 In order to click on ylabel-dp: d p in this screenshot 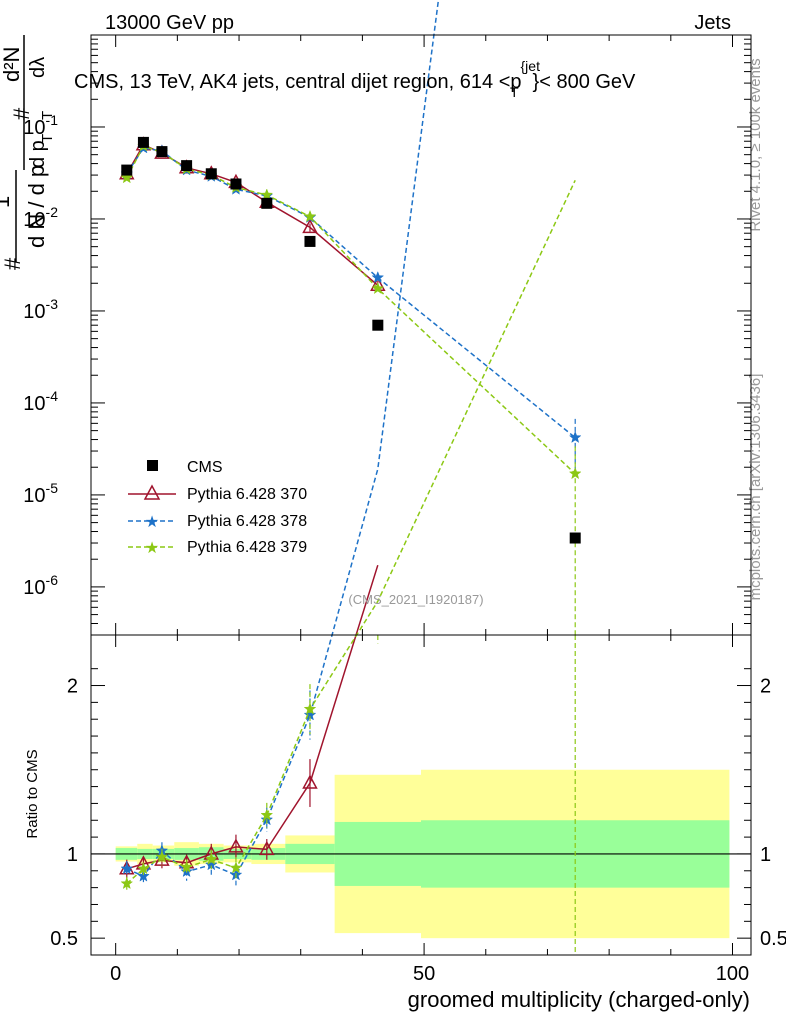, I will do `click(38, 154)`.